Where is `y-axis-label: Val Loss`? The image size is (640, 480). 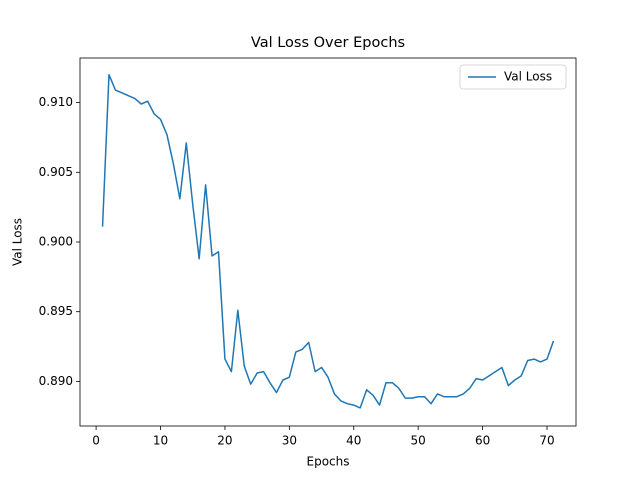
y-axis-label: Val Loss is located at coordinates (18, 242).